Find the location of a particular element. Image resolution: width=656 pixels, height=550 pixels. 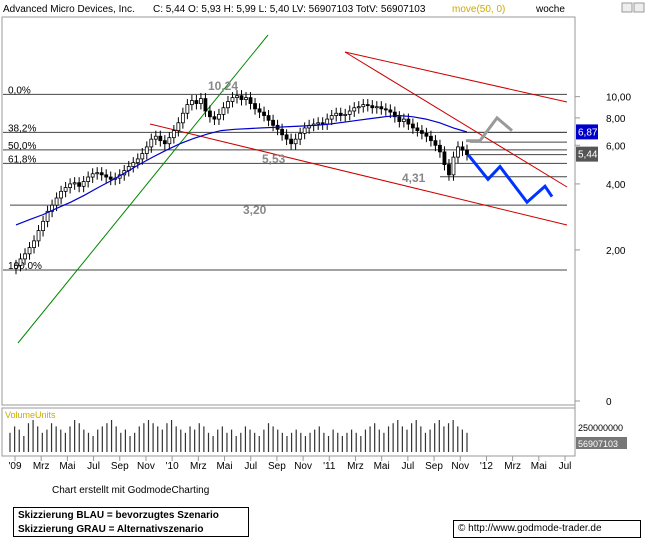

moving-average is located at coordinates (241, 170).